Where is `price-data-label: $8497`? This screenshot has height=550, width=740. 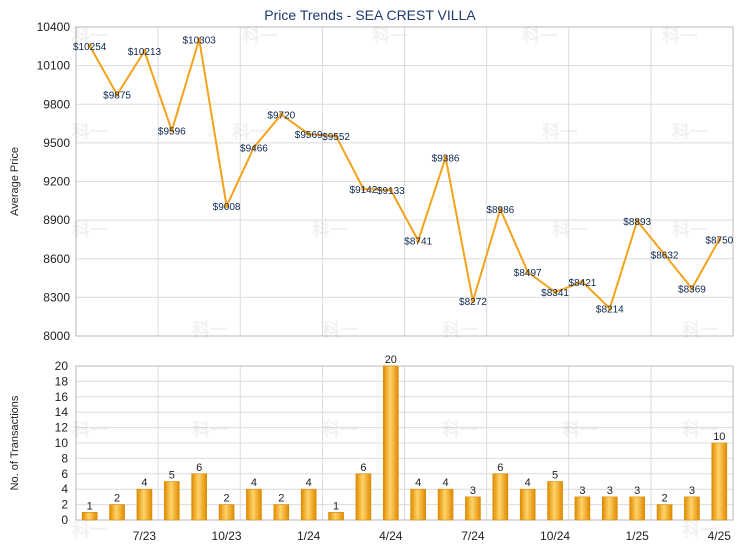 price-data-label: $8497 is located at coordinates (528, 273).